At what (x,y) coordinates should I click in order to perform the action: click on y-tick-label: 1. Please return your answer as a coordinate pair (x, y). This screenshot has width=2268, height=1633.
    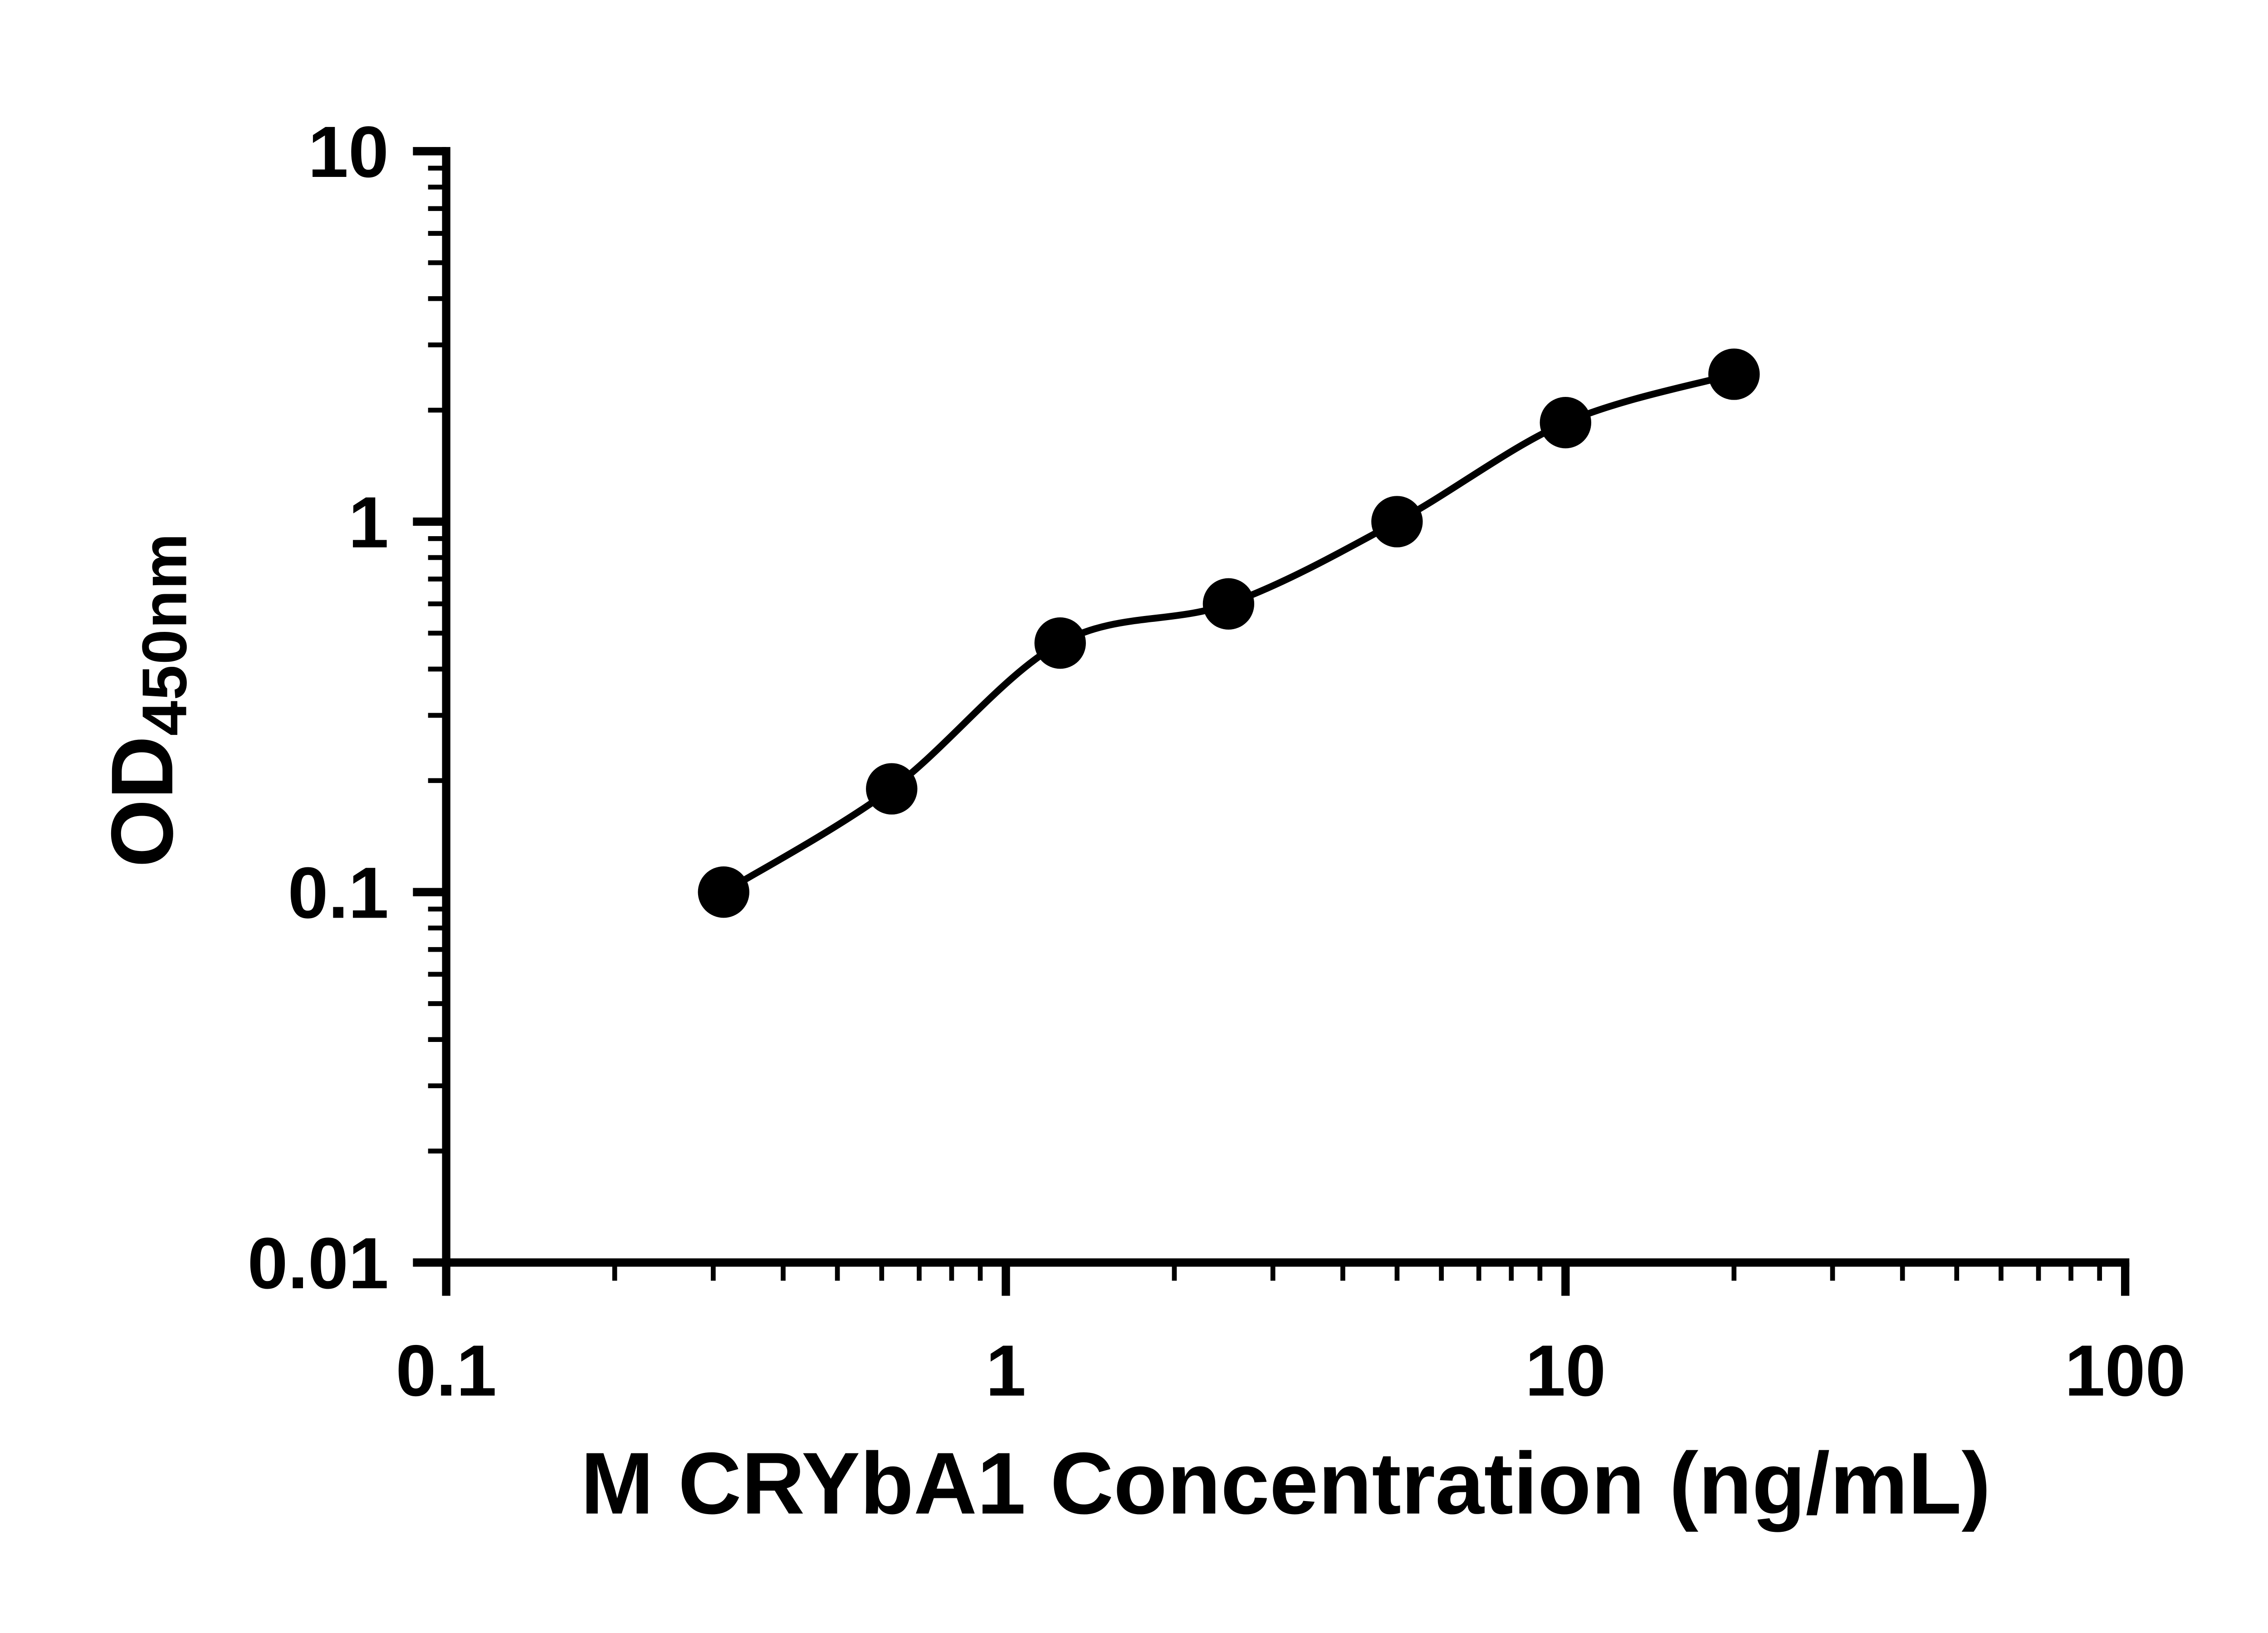
    Looking at the image, I should click on (368, 522).